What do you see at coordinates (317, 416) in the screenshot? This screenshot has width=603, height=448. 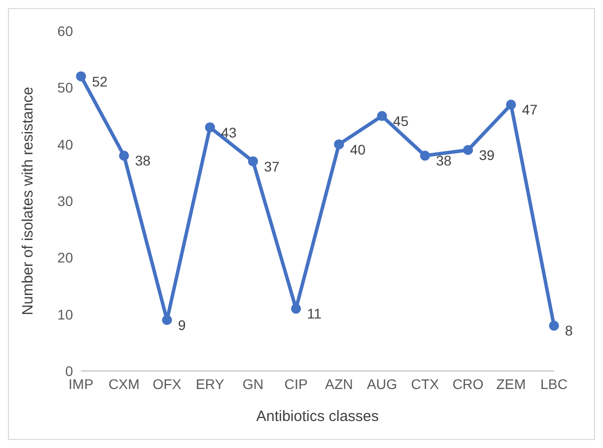 I see `x-axis-title: Antibiotics classes` at bounding box center [317, 416].